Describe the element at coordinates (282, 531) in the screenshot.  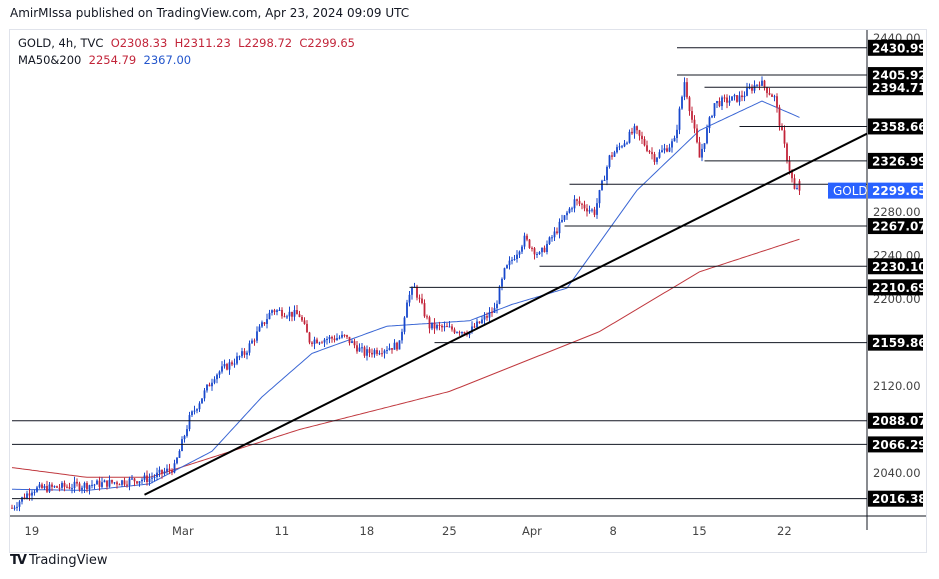
I see `x-tick-label: 11` at that location.